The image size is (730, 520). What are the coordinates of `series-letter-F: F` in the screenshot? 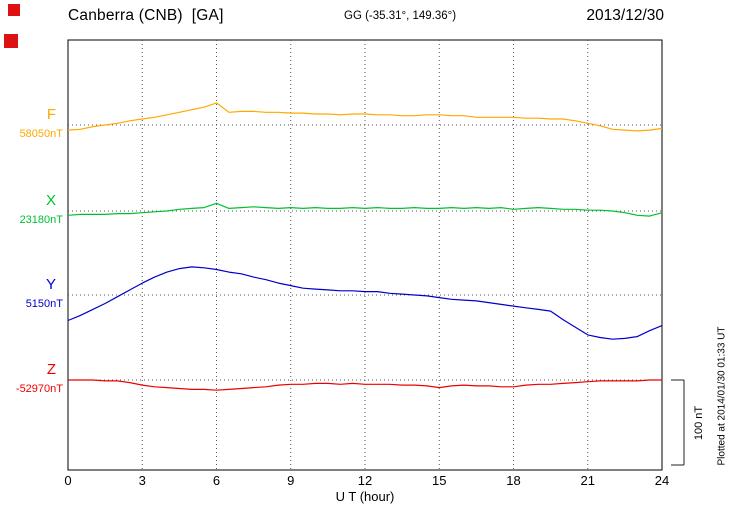 It's located at (51, 114).